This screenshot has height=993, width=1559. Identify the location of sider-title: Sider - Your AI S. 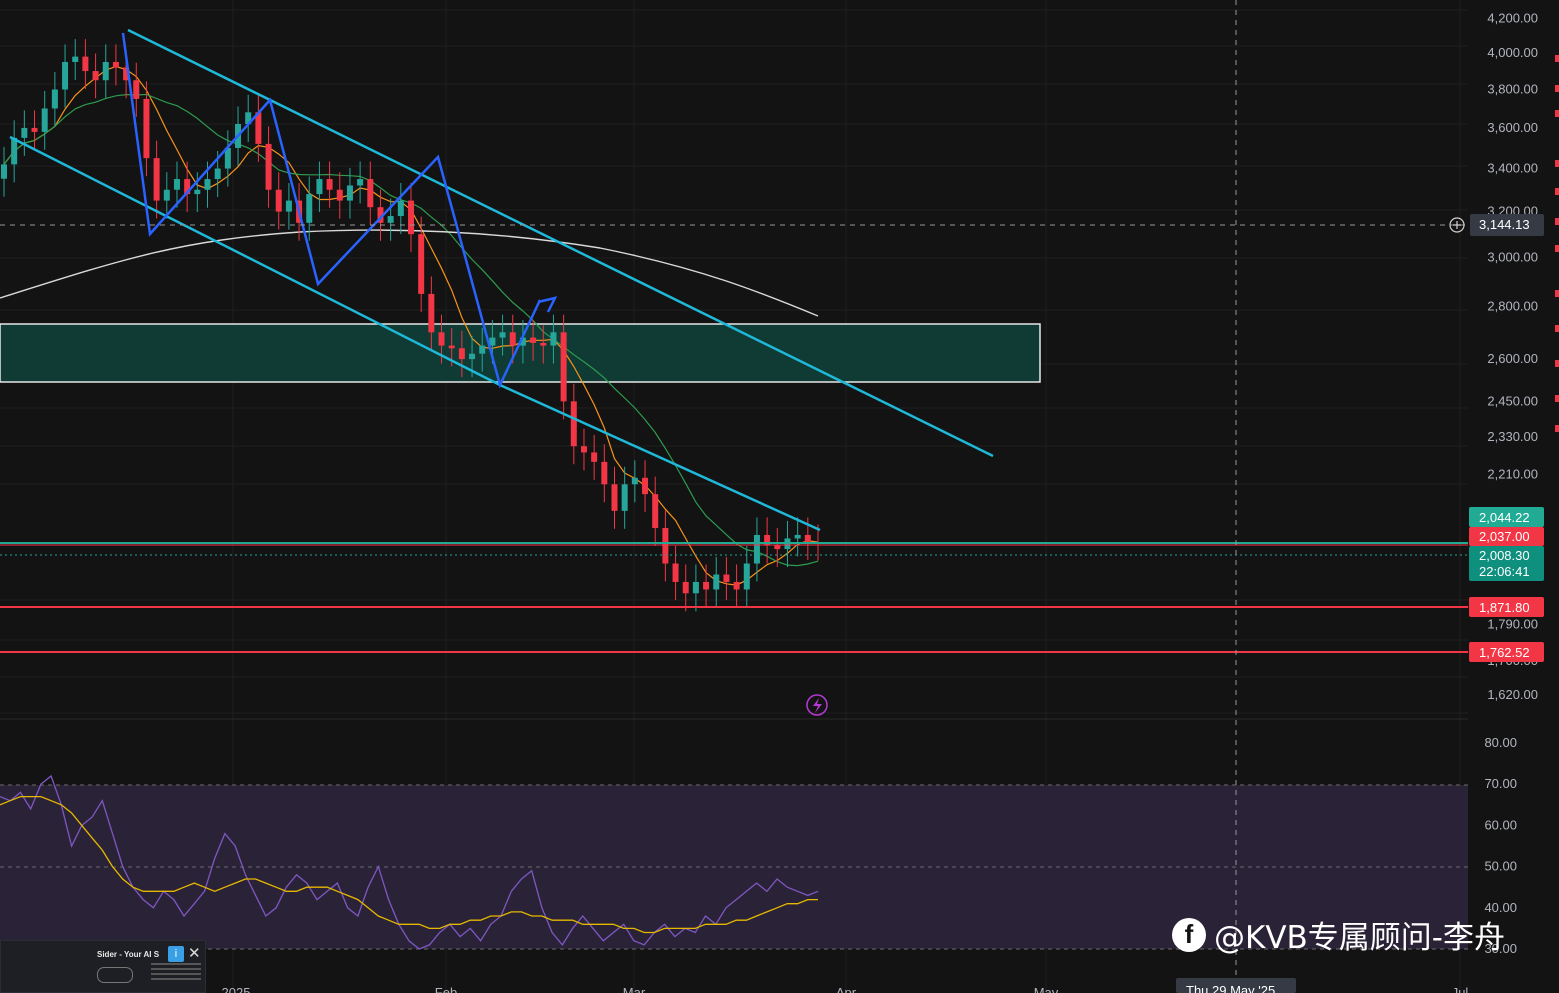
(128, 954).